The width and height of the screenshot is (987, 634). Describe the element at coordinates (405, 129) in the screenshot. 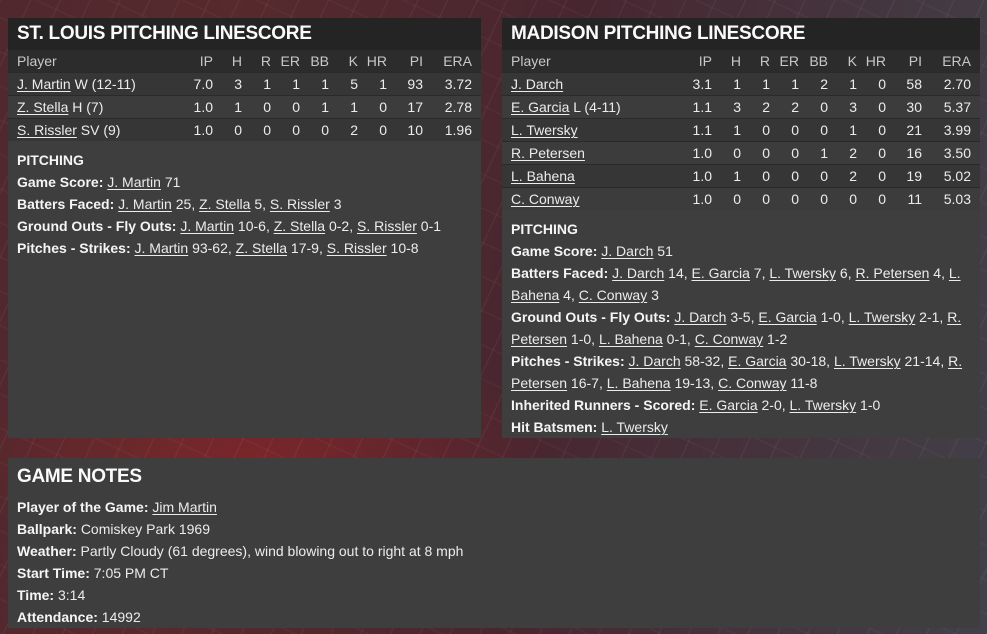

I see `stat-cell: 10` at that location.